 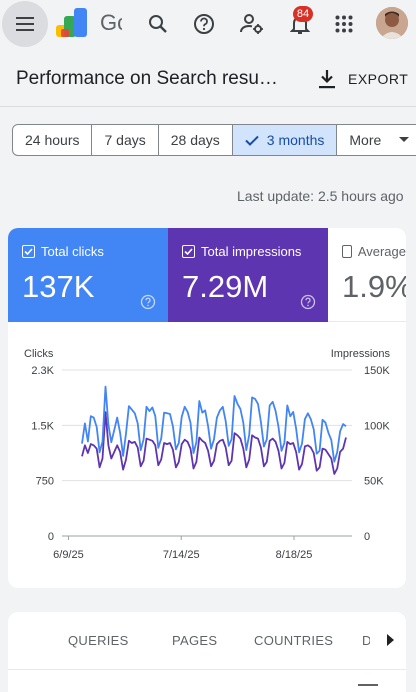 I want to click on date-chip-3-months: 3 months, so click(x=285, y=140).